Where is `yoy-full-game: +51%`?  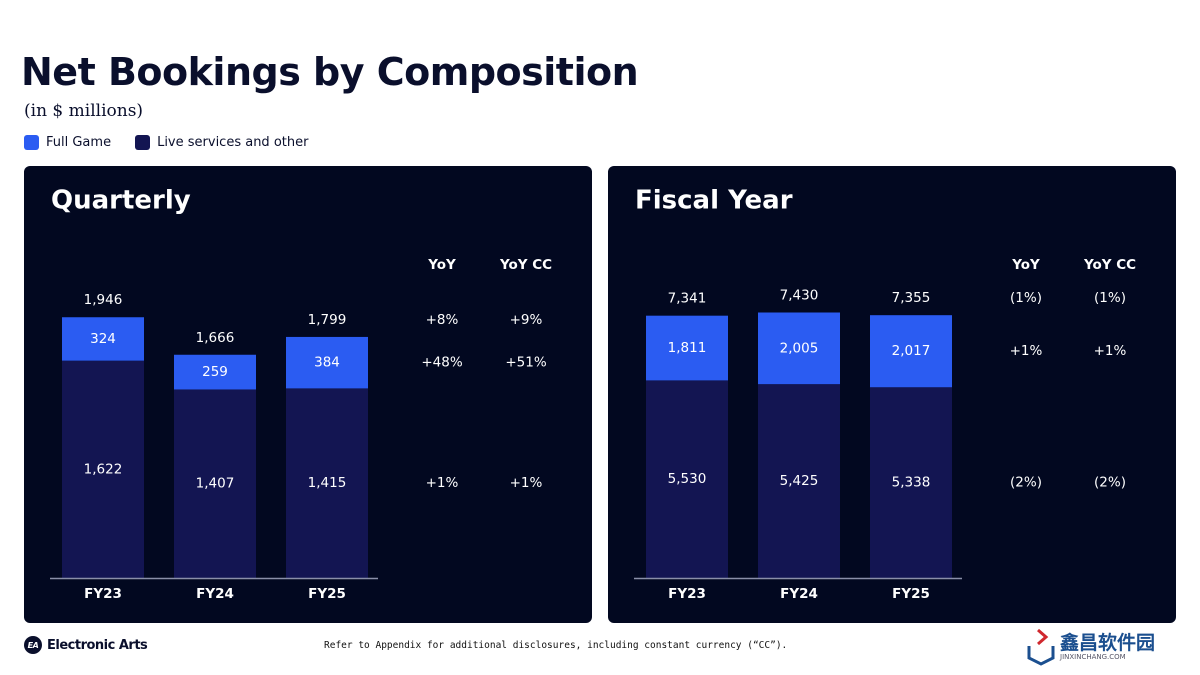
yoy-full-game: +51% is located at coordinates (525, 363).